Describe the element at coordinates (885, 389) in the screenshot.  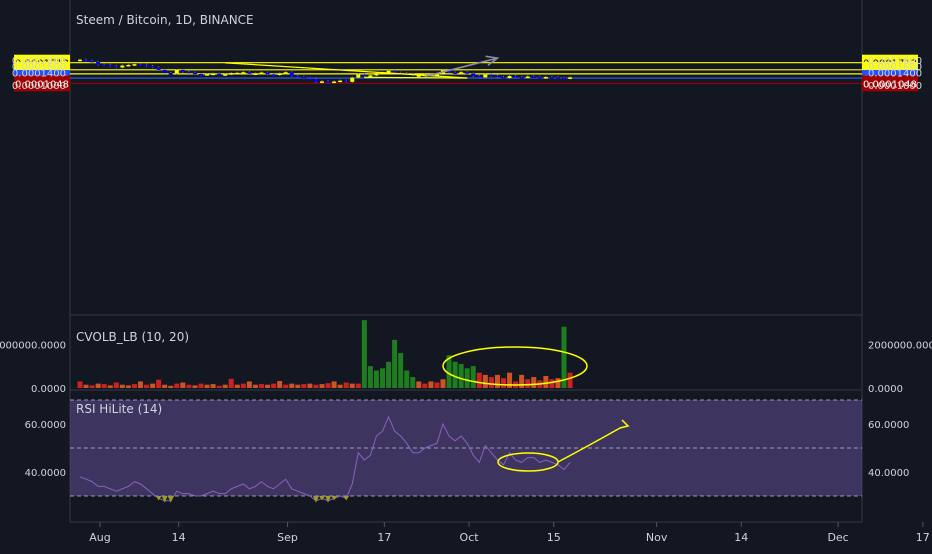
I see `volume-tick-right: 0.0000` at that location.